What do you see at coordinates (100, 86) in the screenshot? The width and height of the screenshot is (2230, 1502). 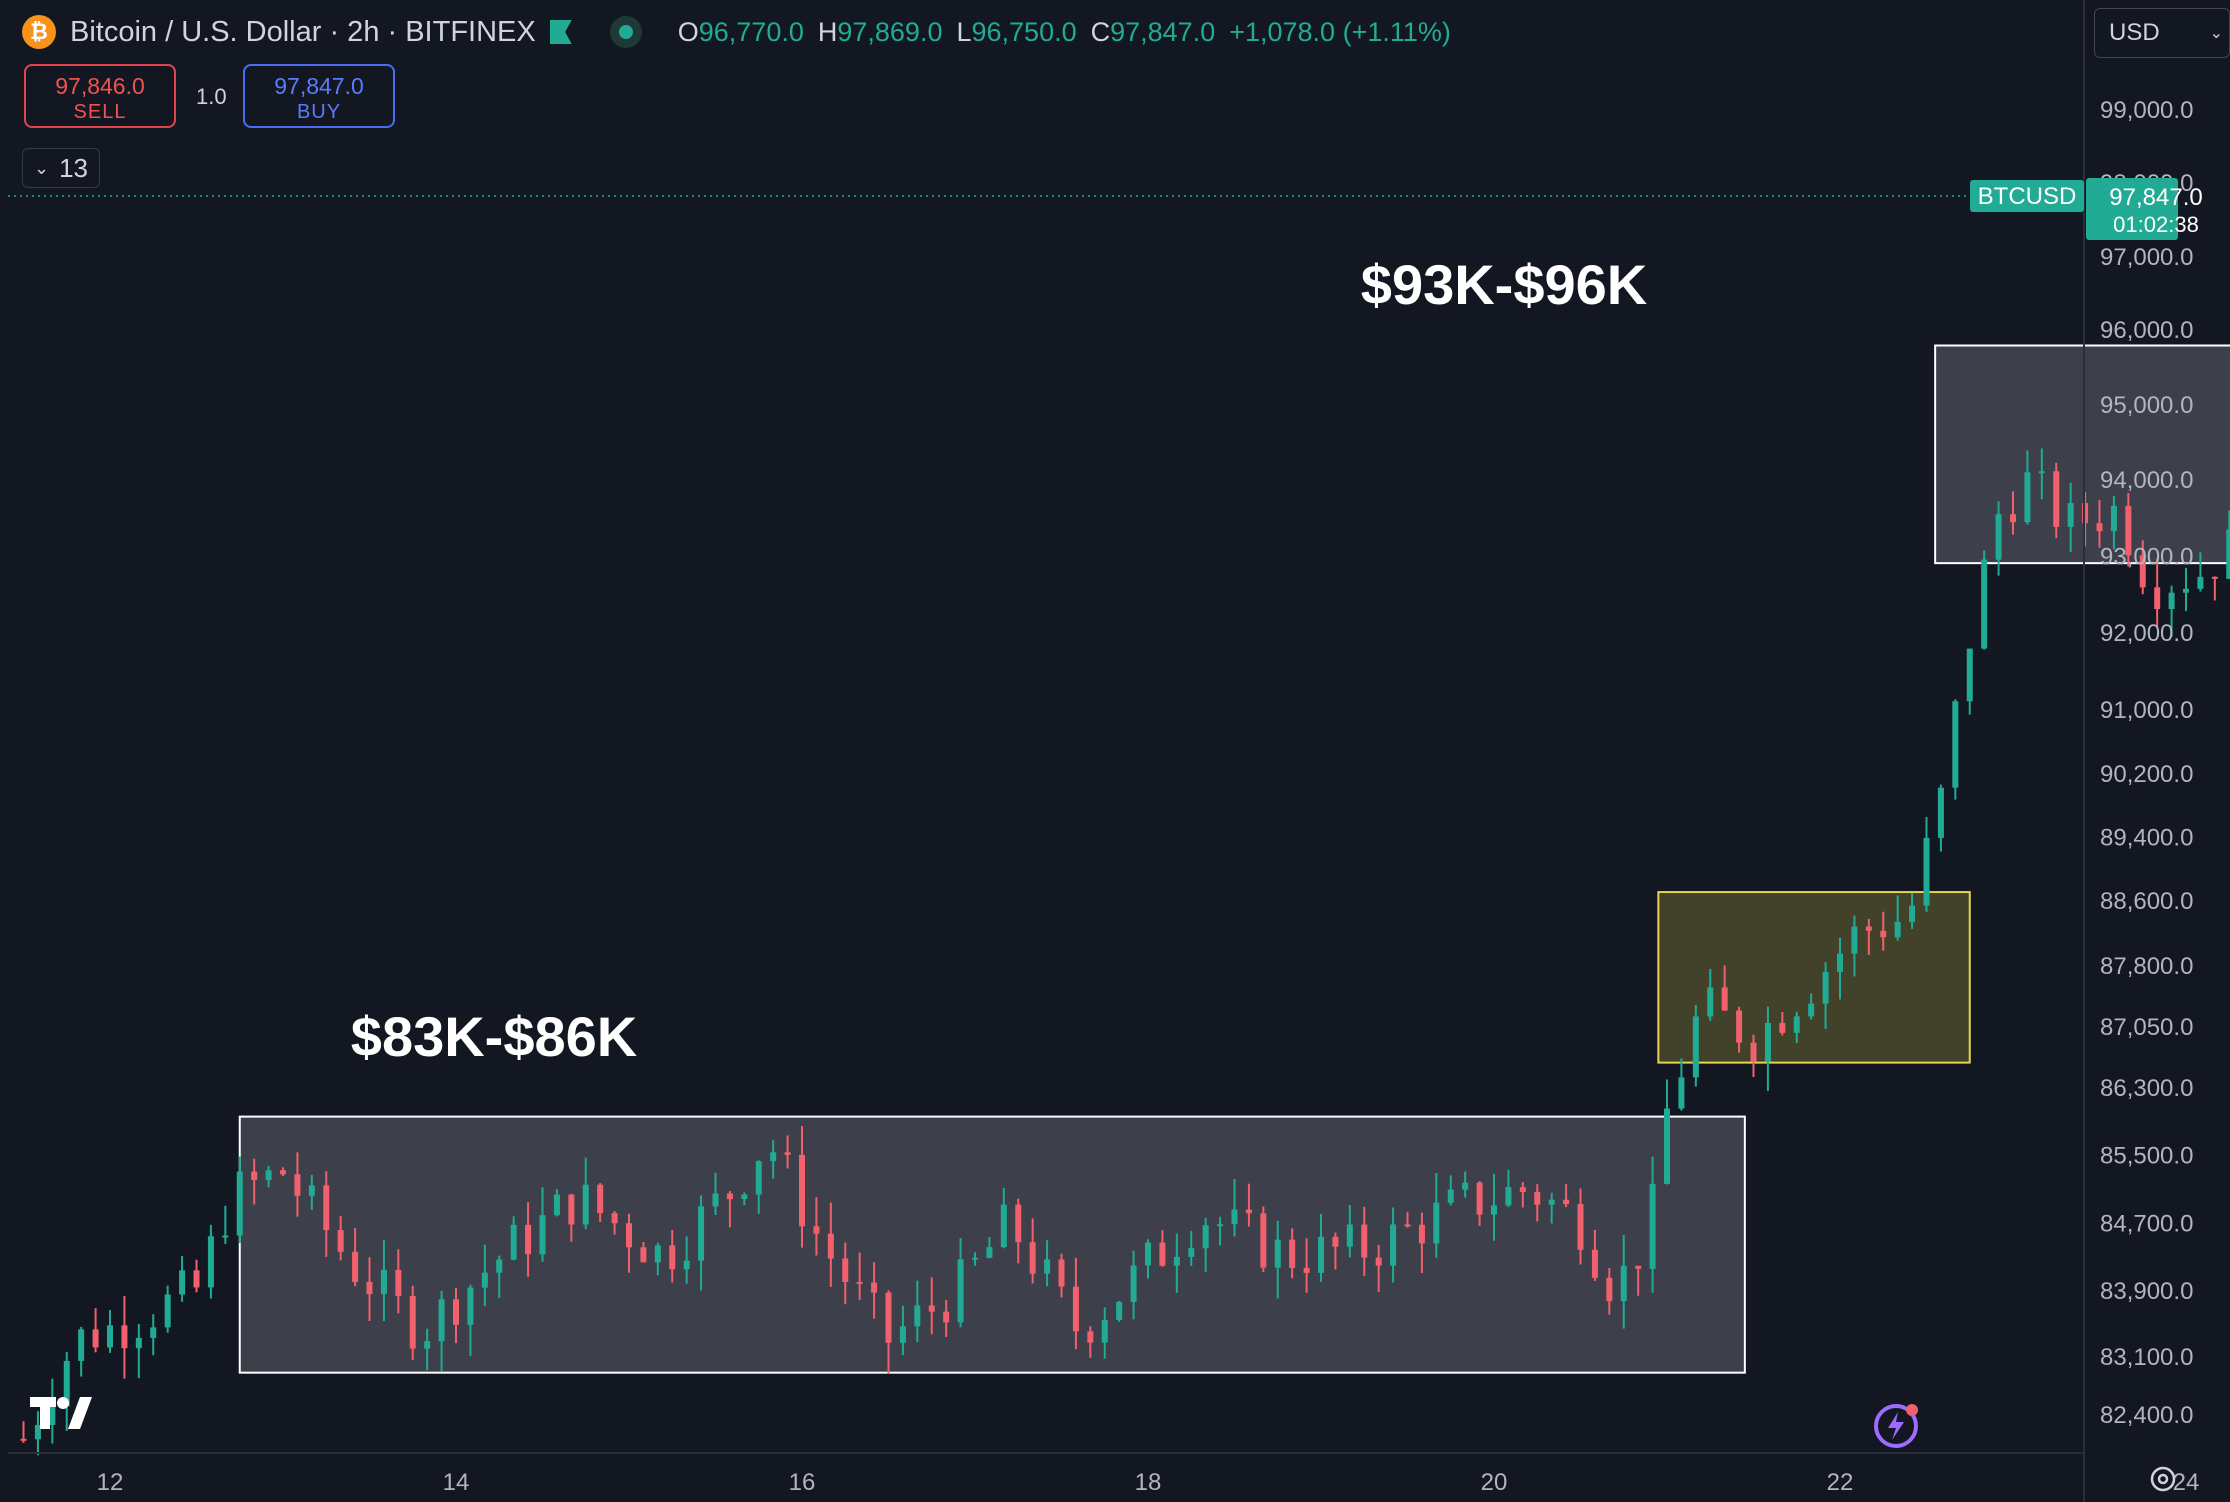 I see `sell-price: 97,846.0` at bounding box center [100, 86].